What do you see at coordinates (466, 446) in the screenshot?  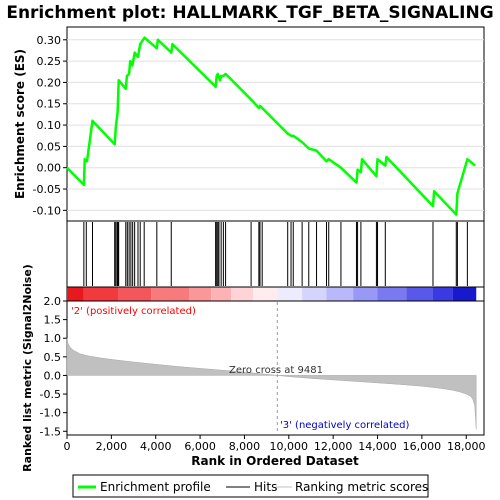 I see `x-tick-label: 18,000` at bounding box center [466, 446].